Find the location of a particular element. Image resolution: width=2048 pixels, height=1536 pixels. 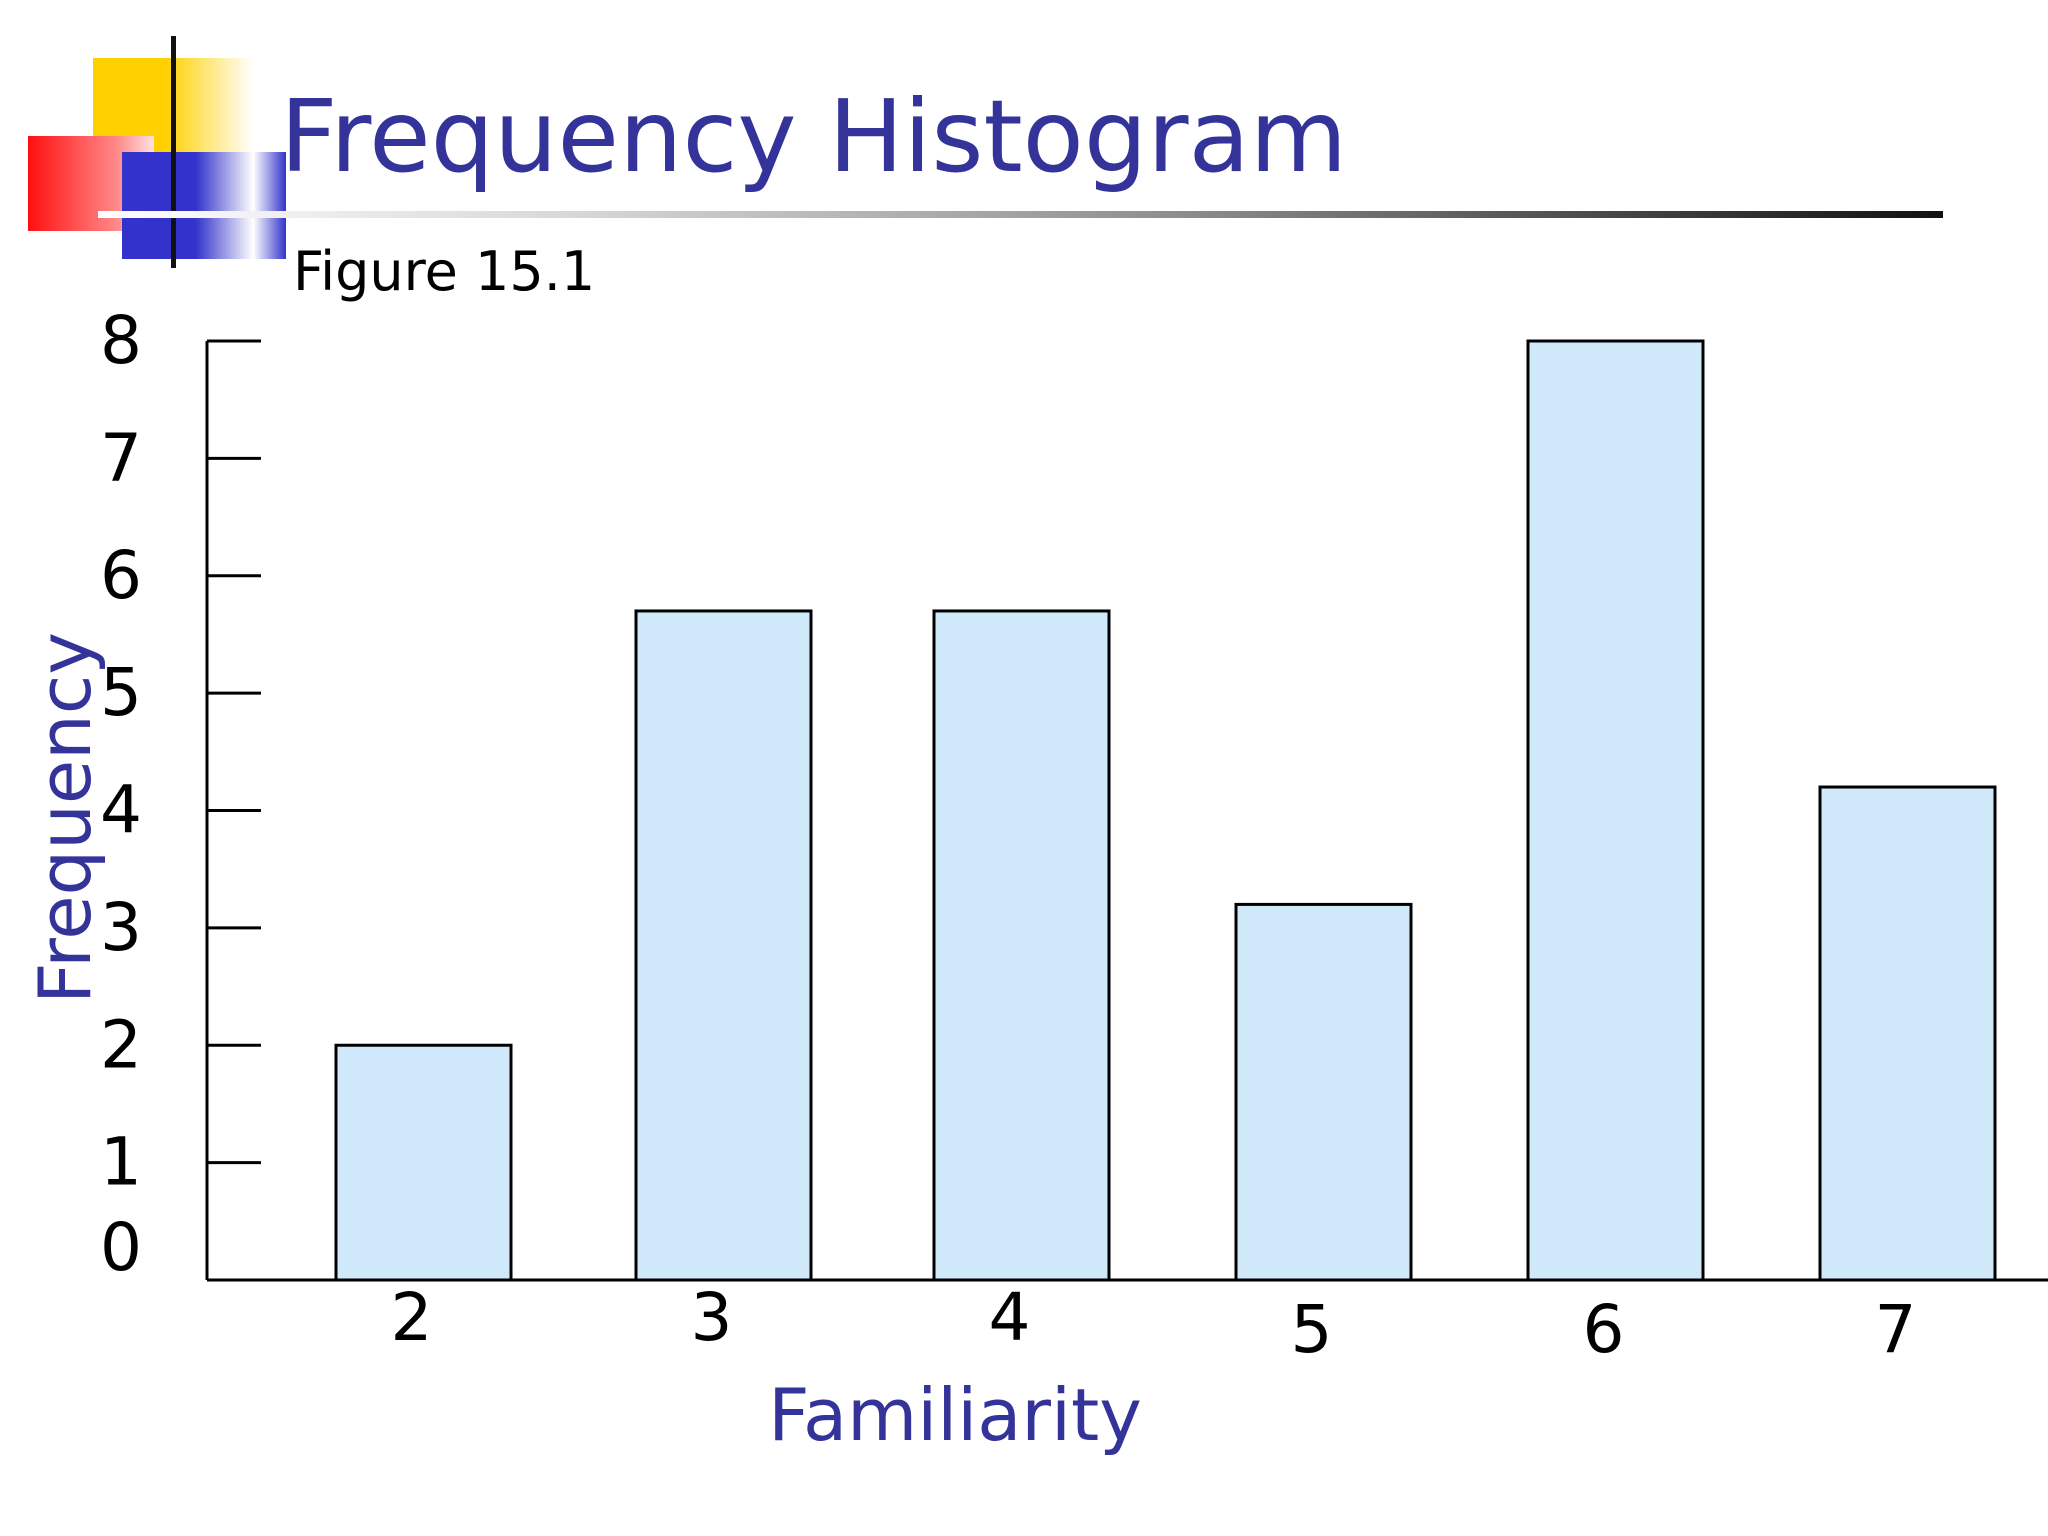

x-tick-label-5: 5 is located at coordinates (1312, 1329).